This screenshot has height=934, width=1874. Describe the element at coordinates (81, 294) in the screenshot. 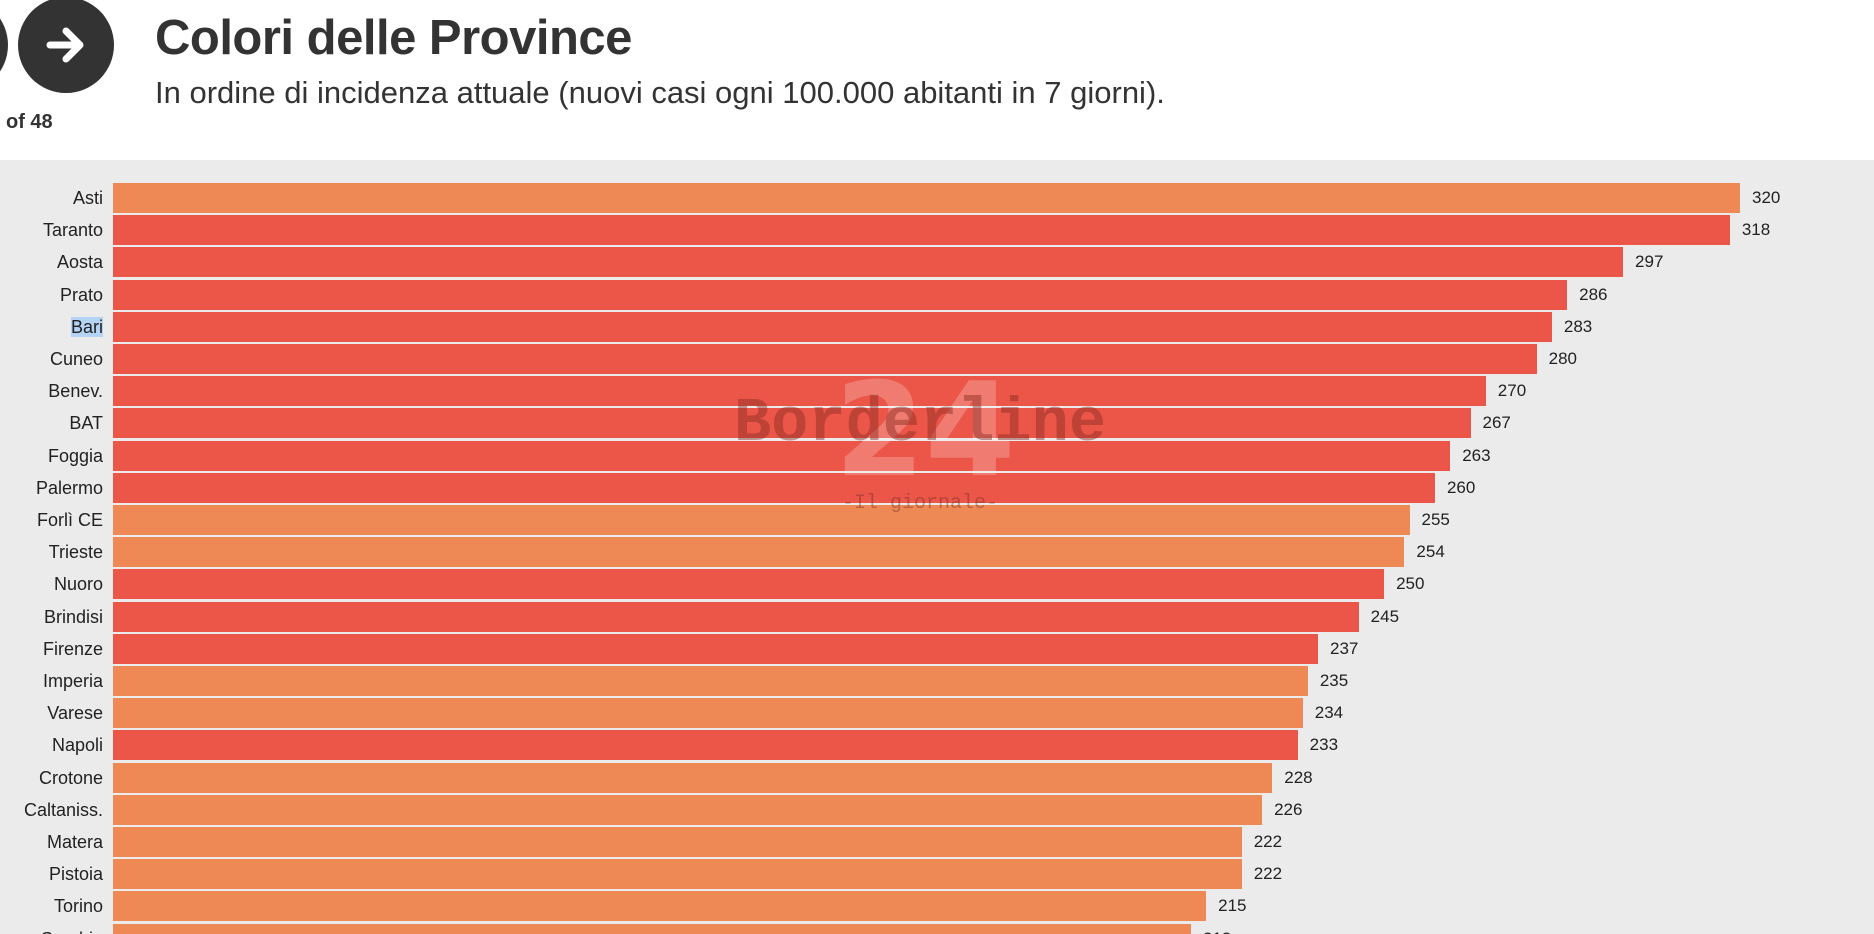

I see `category-label: Prato` at that location.